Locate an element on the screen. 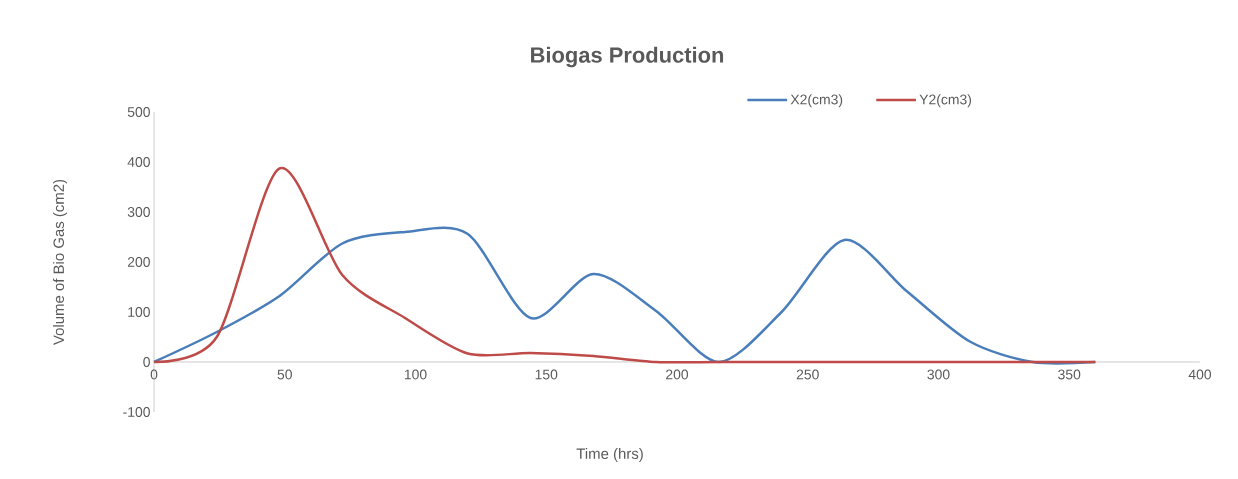  x-tick-label: 350 is located at coordinates (1069, 374).